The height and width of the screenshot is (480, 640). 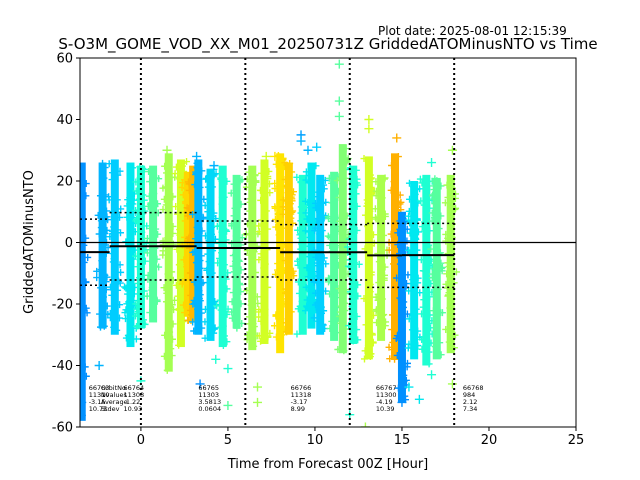 What do you see at coordinates (209, 409) in the screenshot?
I see `orbit-stat-value: 0.0604` at bounding box center [209, 409].